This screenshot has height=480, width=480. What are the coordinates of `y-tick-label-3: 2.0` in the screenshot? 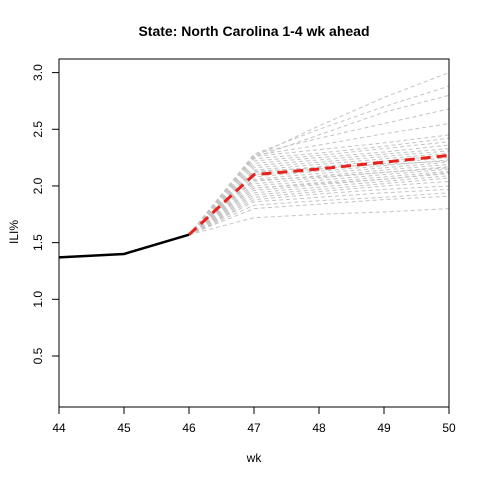 It's located at (38, 185).